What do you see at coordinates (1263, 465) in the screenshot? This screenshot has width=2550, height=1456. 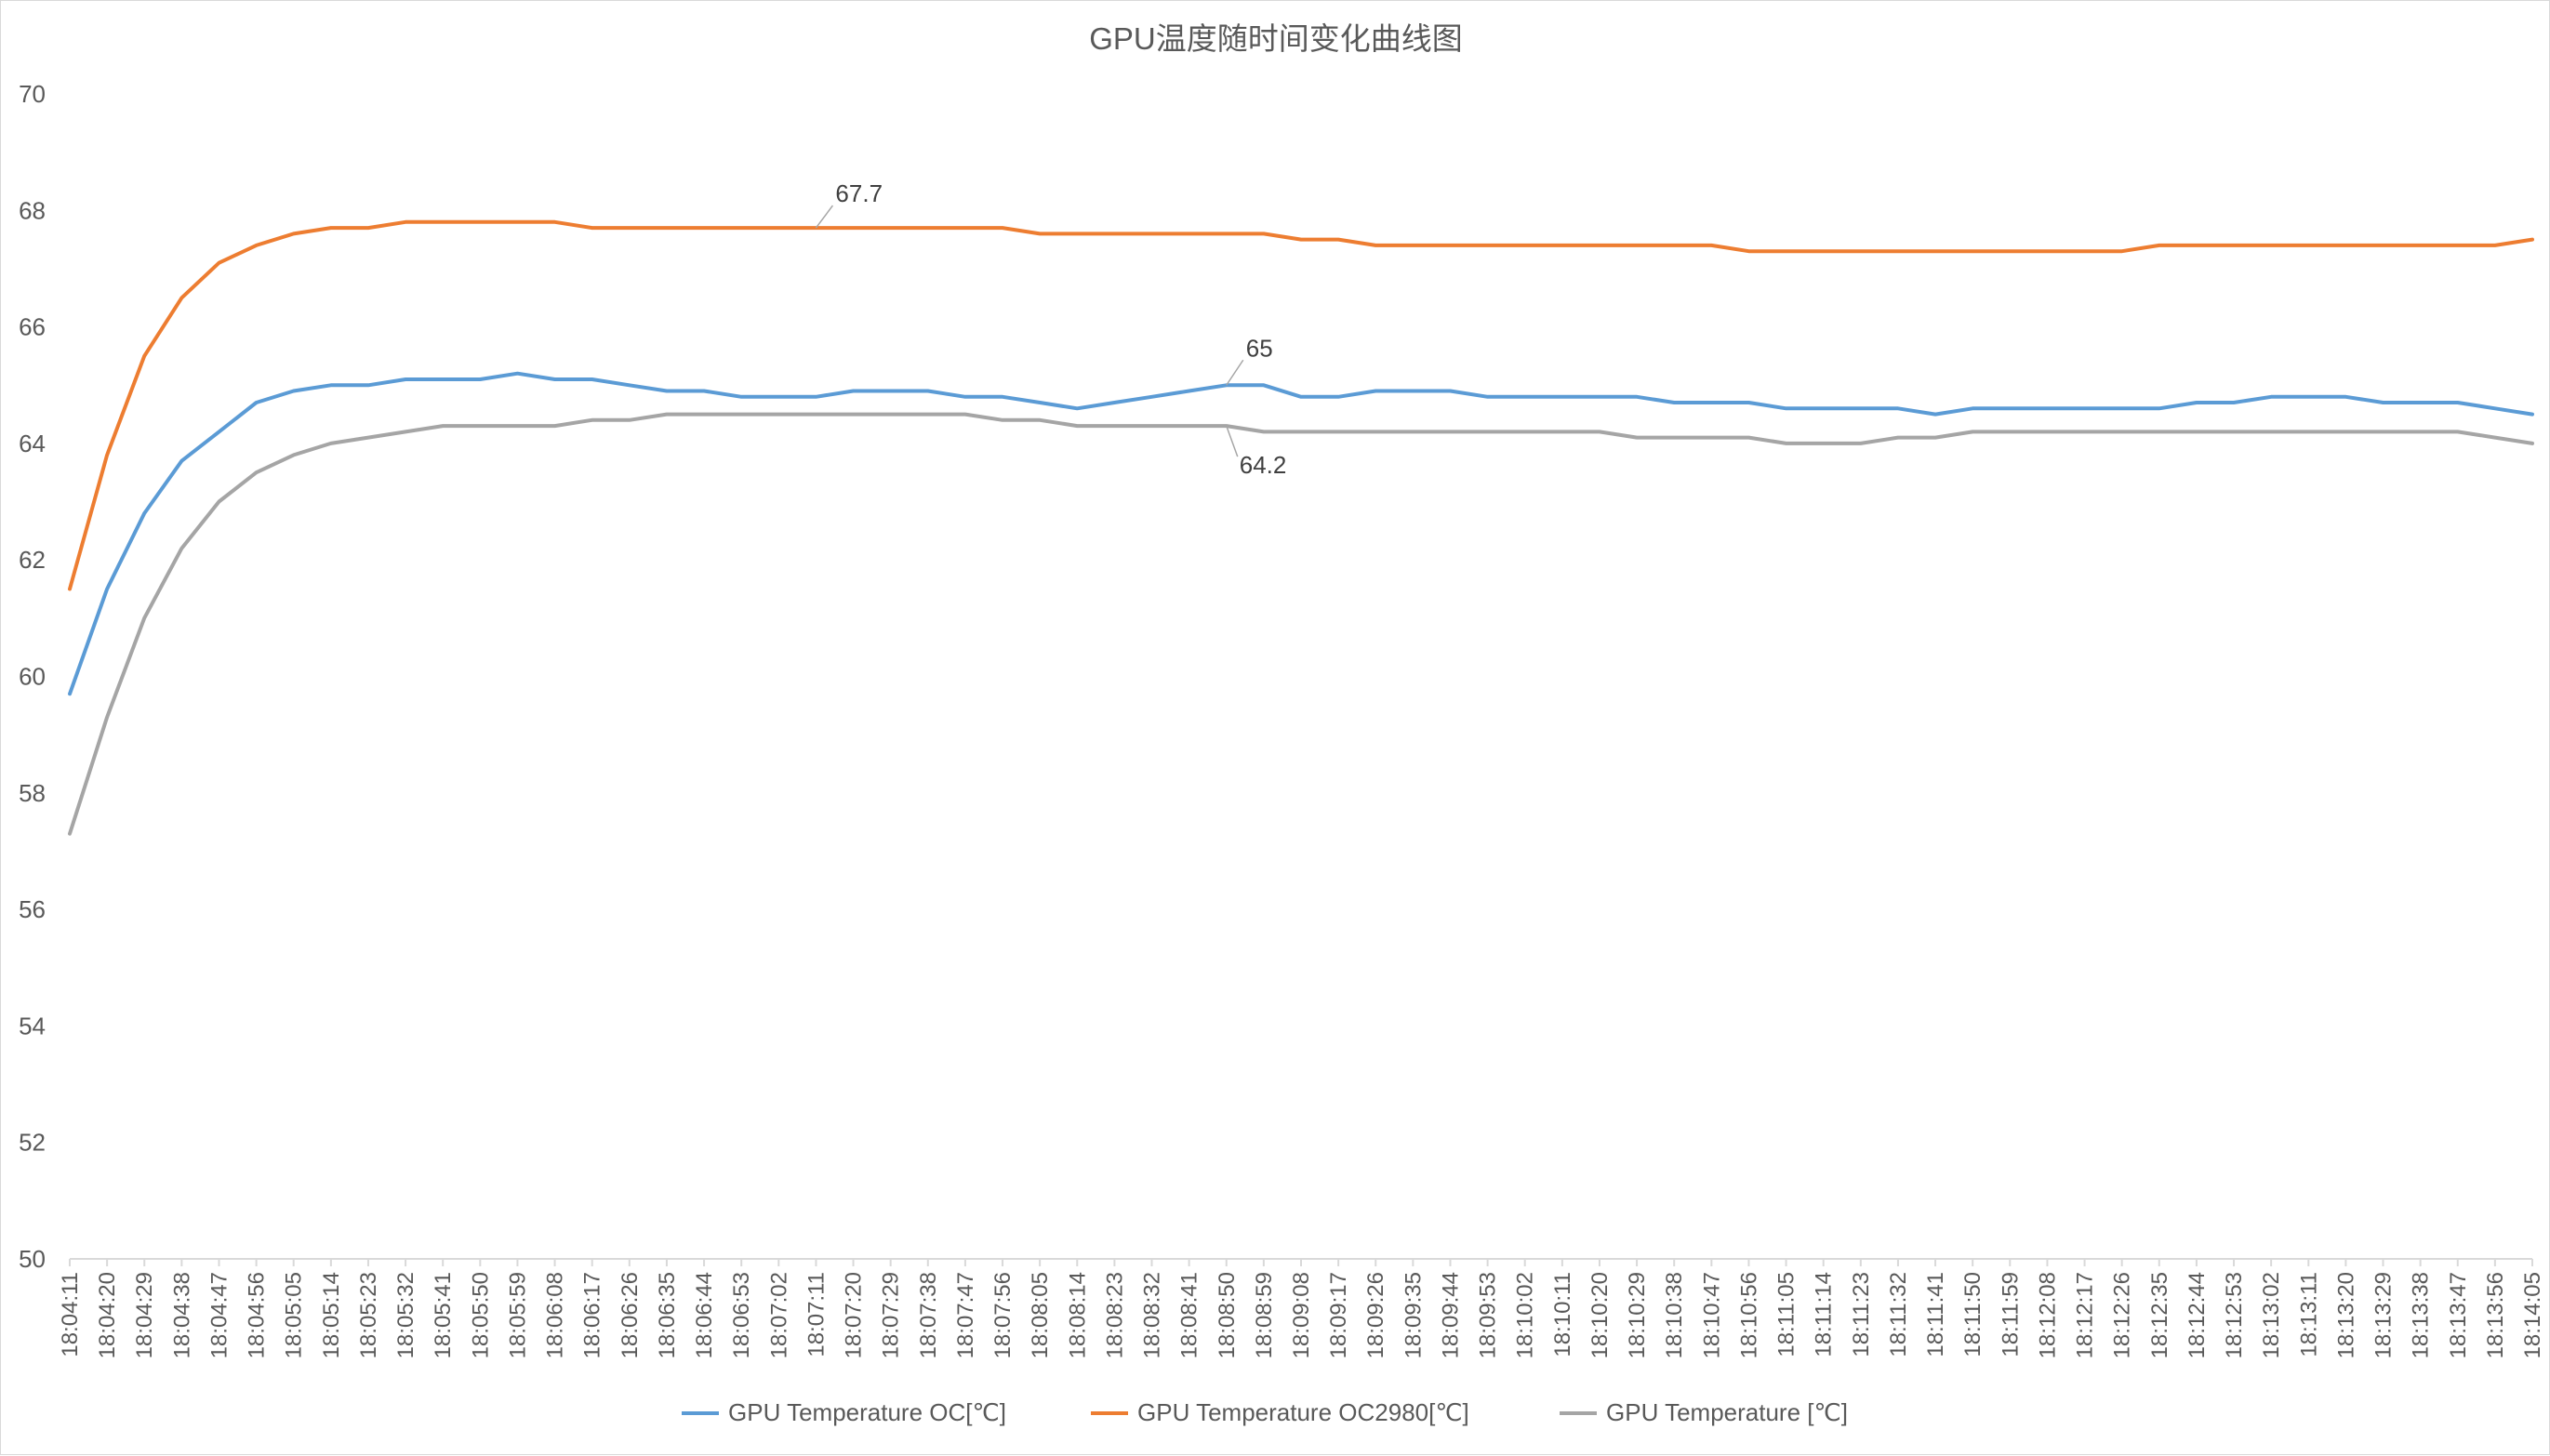 I see `data-label: 64.2` at bounding box center [1263, 465].